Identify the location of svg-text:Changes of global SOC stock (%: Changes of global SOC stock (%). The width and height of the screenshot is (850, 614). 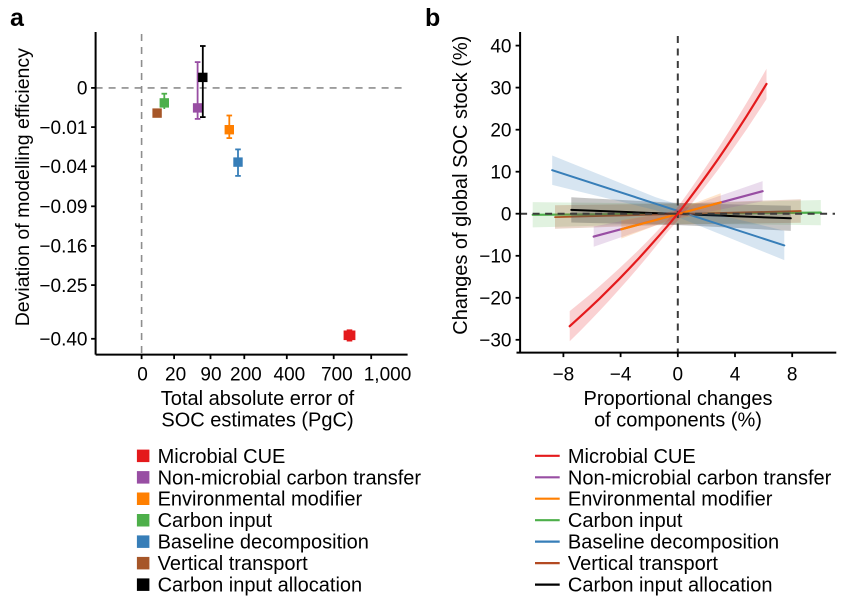
(461, 185).